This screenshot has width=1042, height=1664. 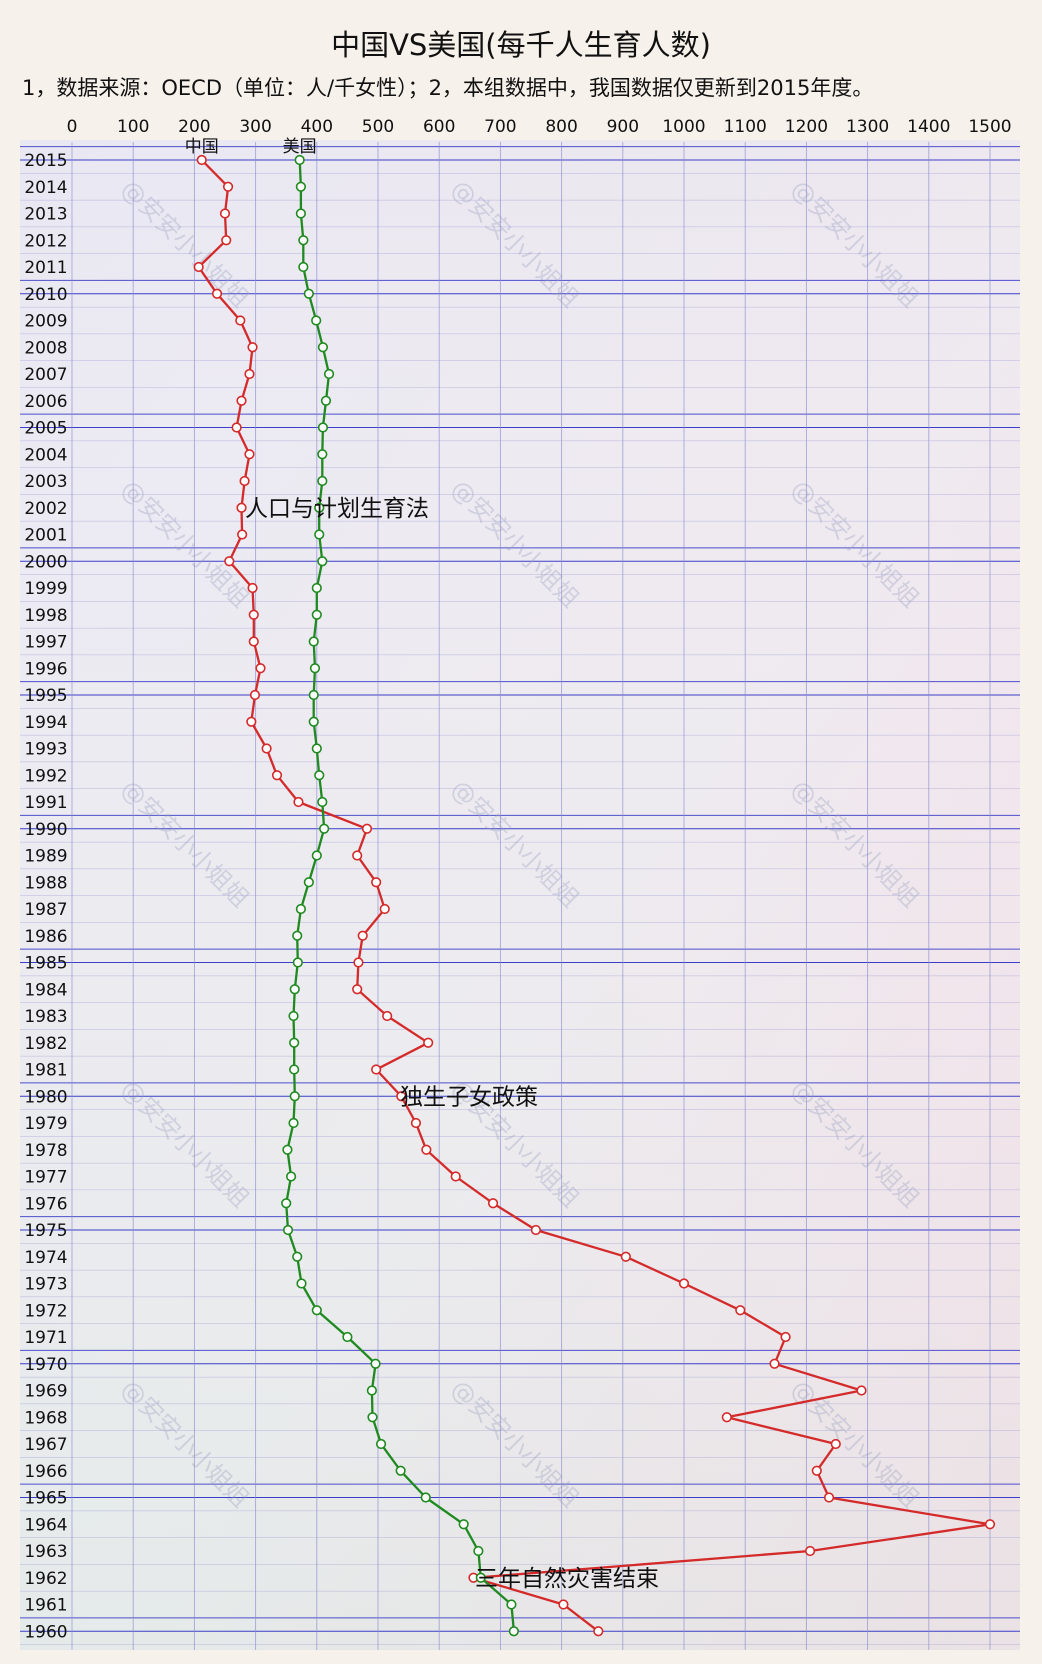 What do you see at coordinates (45, 990) in the screenshot?
I see `y-tick-label: 1984` at bounding box center [45, 990].